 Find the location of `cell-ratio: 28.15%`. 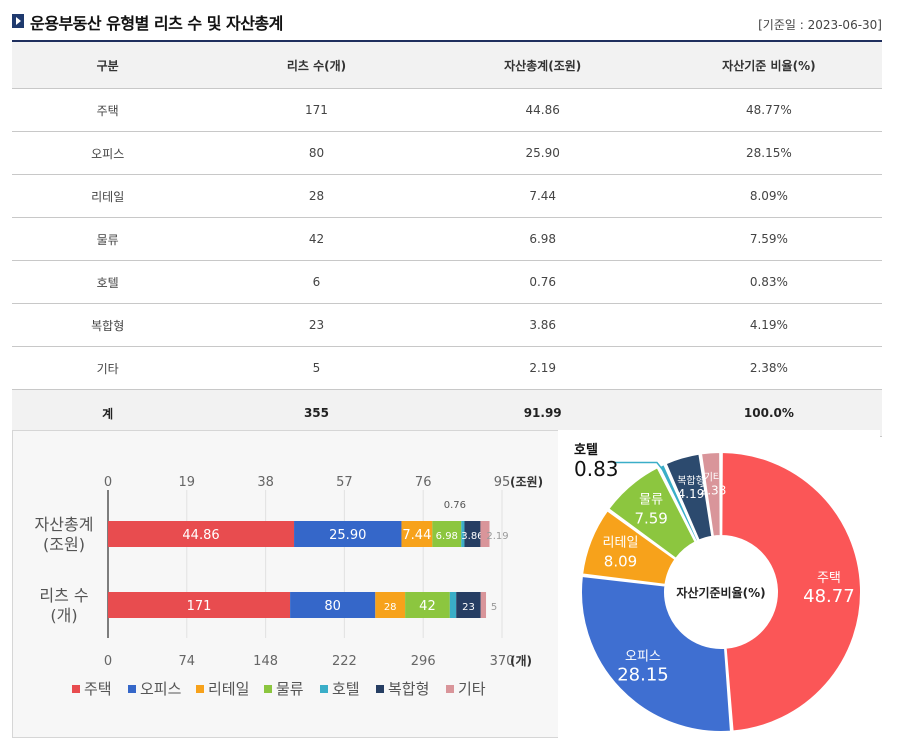

cell-ratio: 28.15% is located at coordinates (768, 153).